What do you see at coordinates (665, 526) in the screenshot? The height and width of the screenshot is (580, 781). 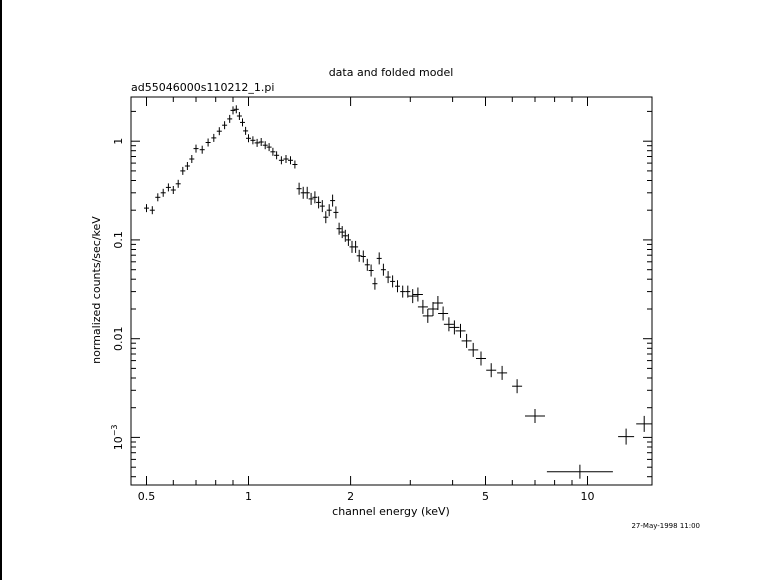 I see `footer-timestamp: 27-May-1998 11:00` at bounding box center [665, 526].